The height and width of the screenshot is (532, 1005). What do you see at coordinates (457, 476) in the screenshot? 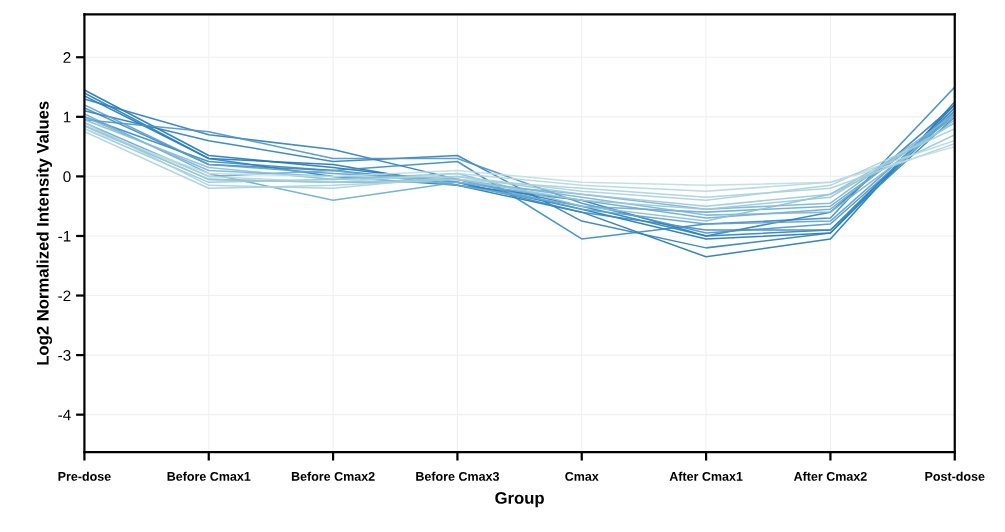
I see `x-tick-label: Before Cmax3` at bounding box center [457, 476].